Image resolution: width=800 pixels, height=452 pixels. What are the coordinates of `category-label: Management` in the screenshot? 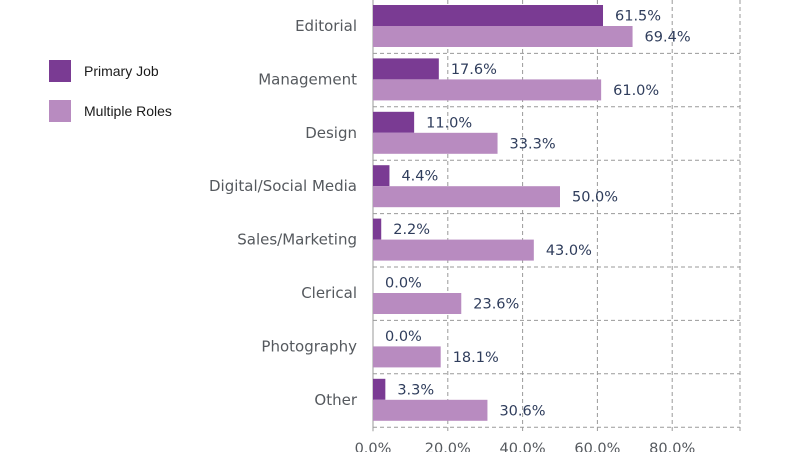 It's located at (307, 79).